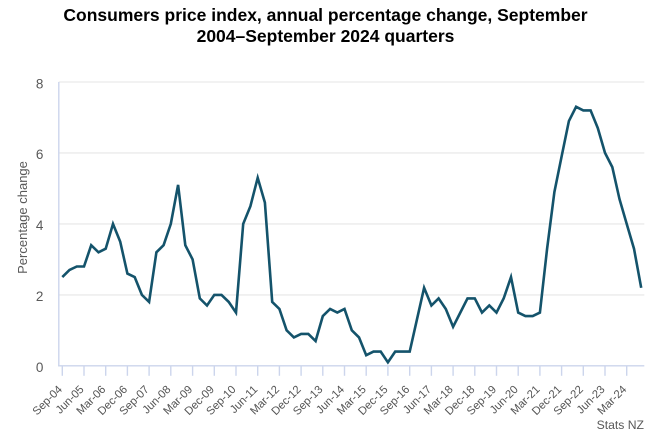  Describe the element at coordinates (40, 83) in the screenshot. I see `svg-text: 8` at that location.